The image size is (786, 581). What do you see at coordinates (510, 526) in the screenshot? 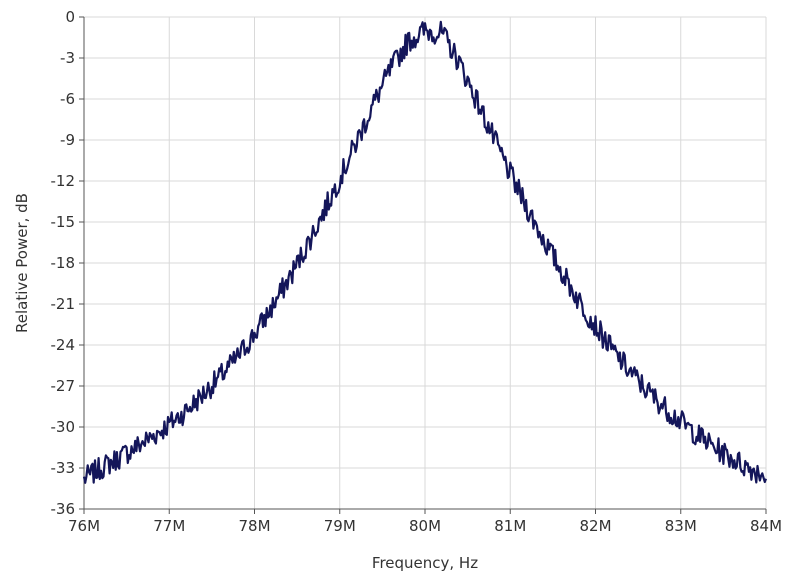
I see `x-tick-label: 81M` at bounding box center [510, 526].